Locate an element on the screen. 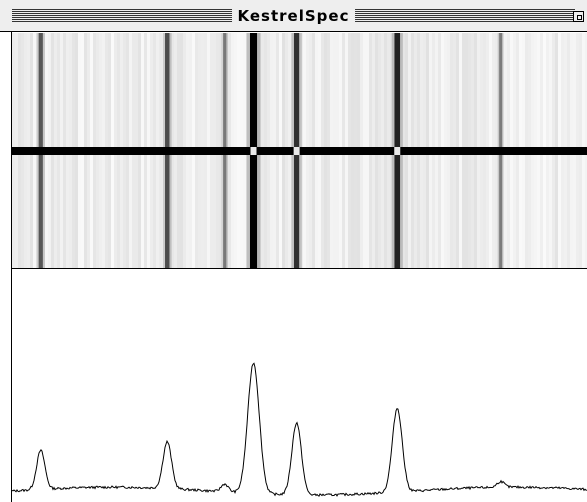 This screenshot has height=502, width=587. window-title: KestrelSpec is located at coordinates (293, 16).